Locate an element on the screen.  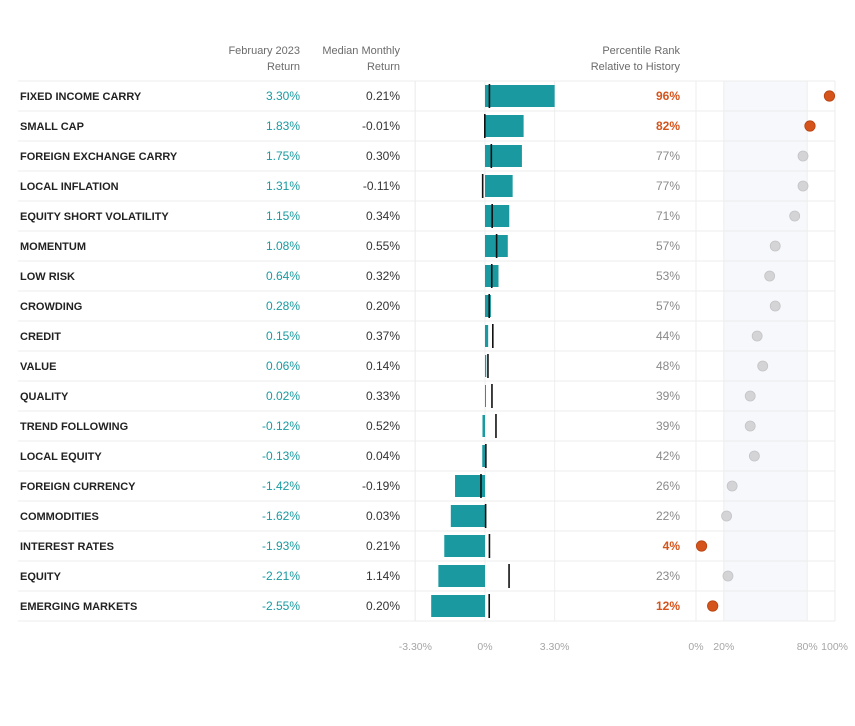
percentile-rank-value: 71% is located at coordinates (668, 216).